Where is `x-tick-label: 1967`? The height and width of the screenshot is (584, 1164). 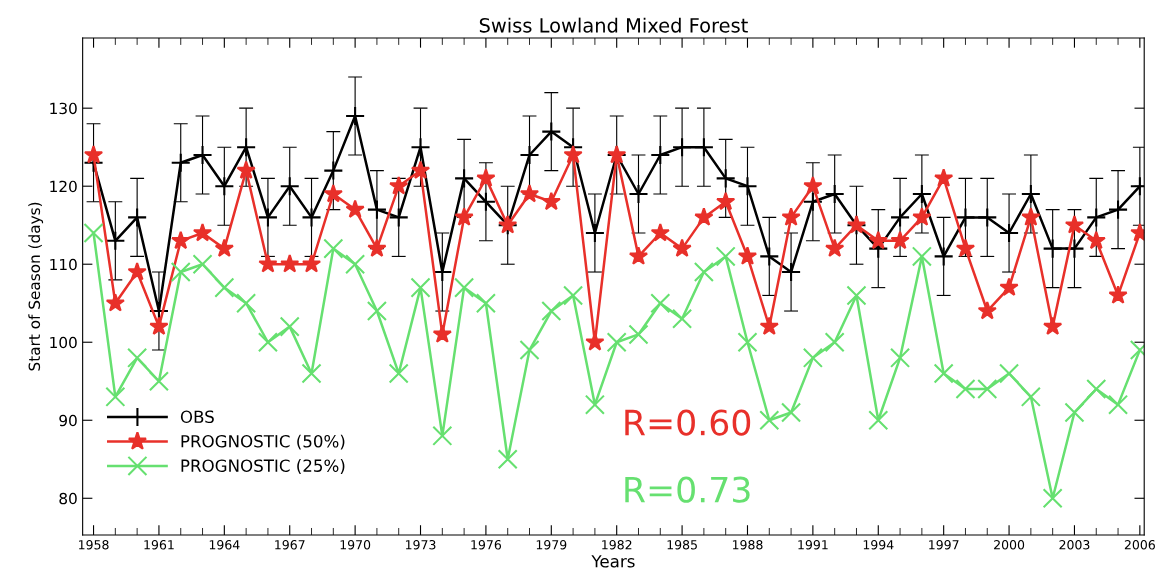
x-tick-label: 1967 is located at coordinates (290, 545).